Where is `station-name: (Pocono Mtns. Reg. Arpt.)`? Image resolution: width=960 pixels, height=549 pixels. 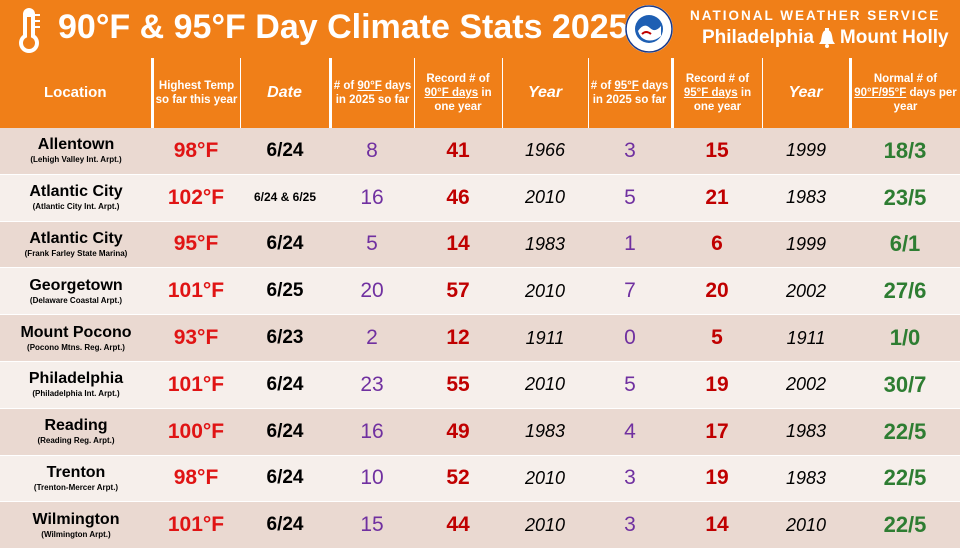 station-name: (Pocono Mtns. Reg. Arpt.) is located at coordinates (76, 347).